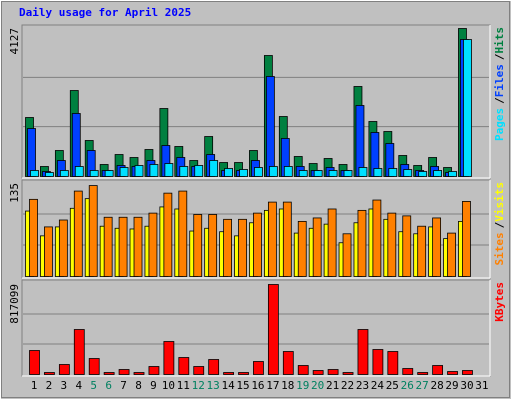 The height and width of the screenshot is (400, 512). I want to click on x-tick-label: 17, so click(272, 385).